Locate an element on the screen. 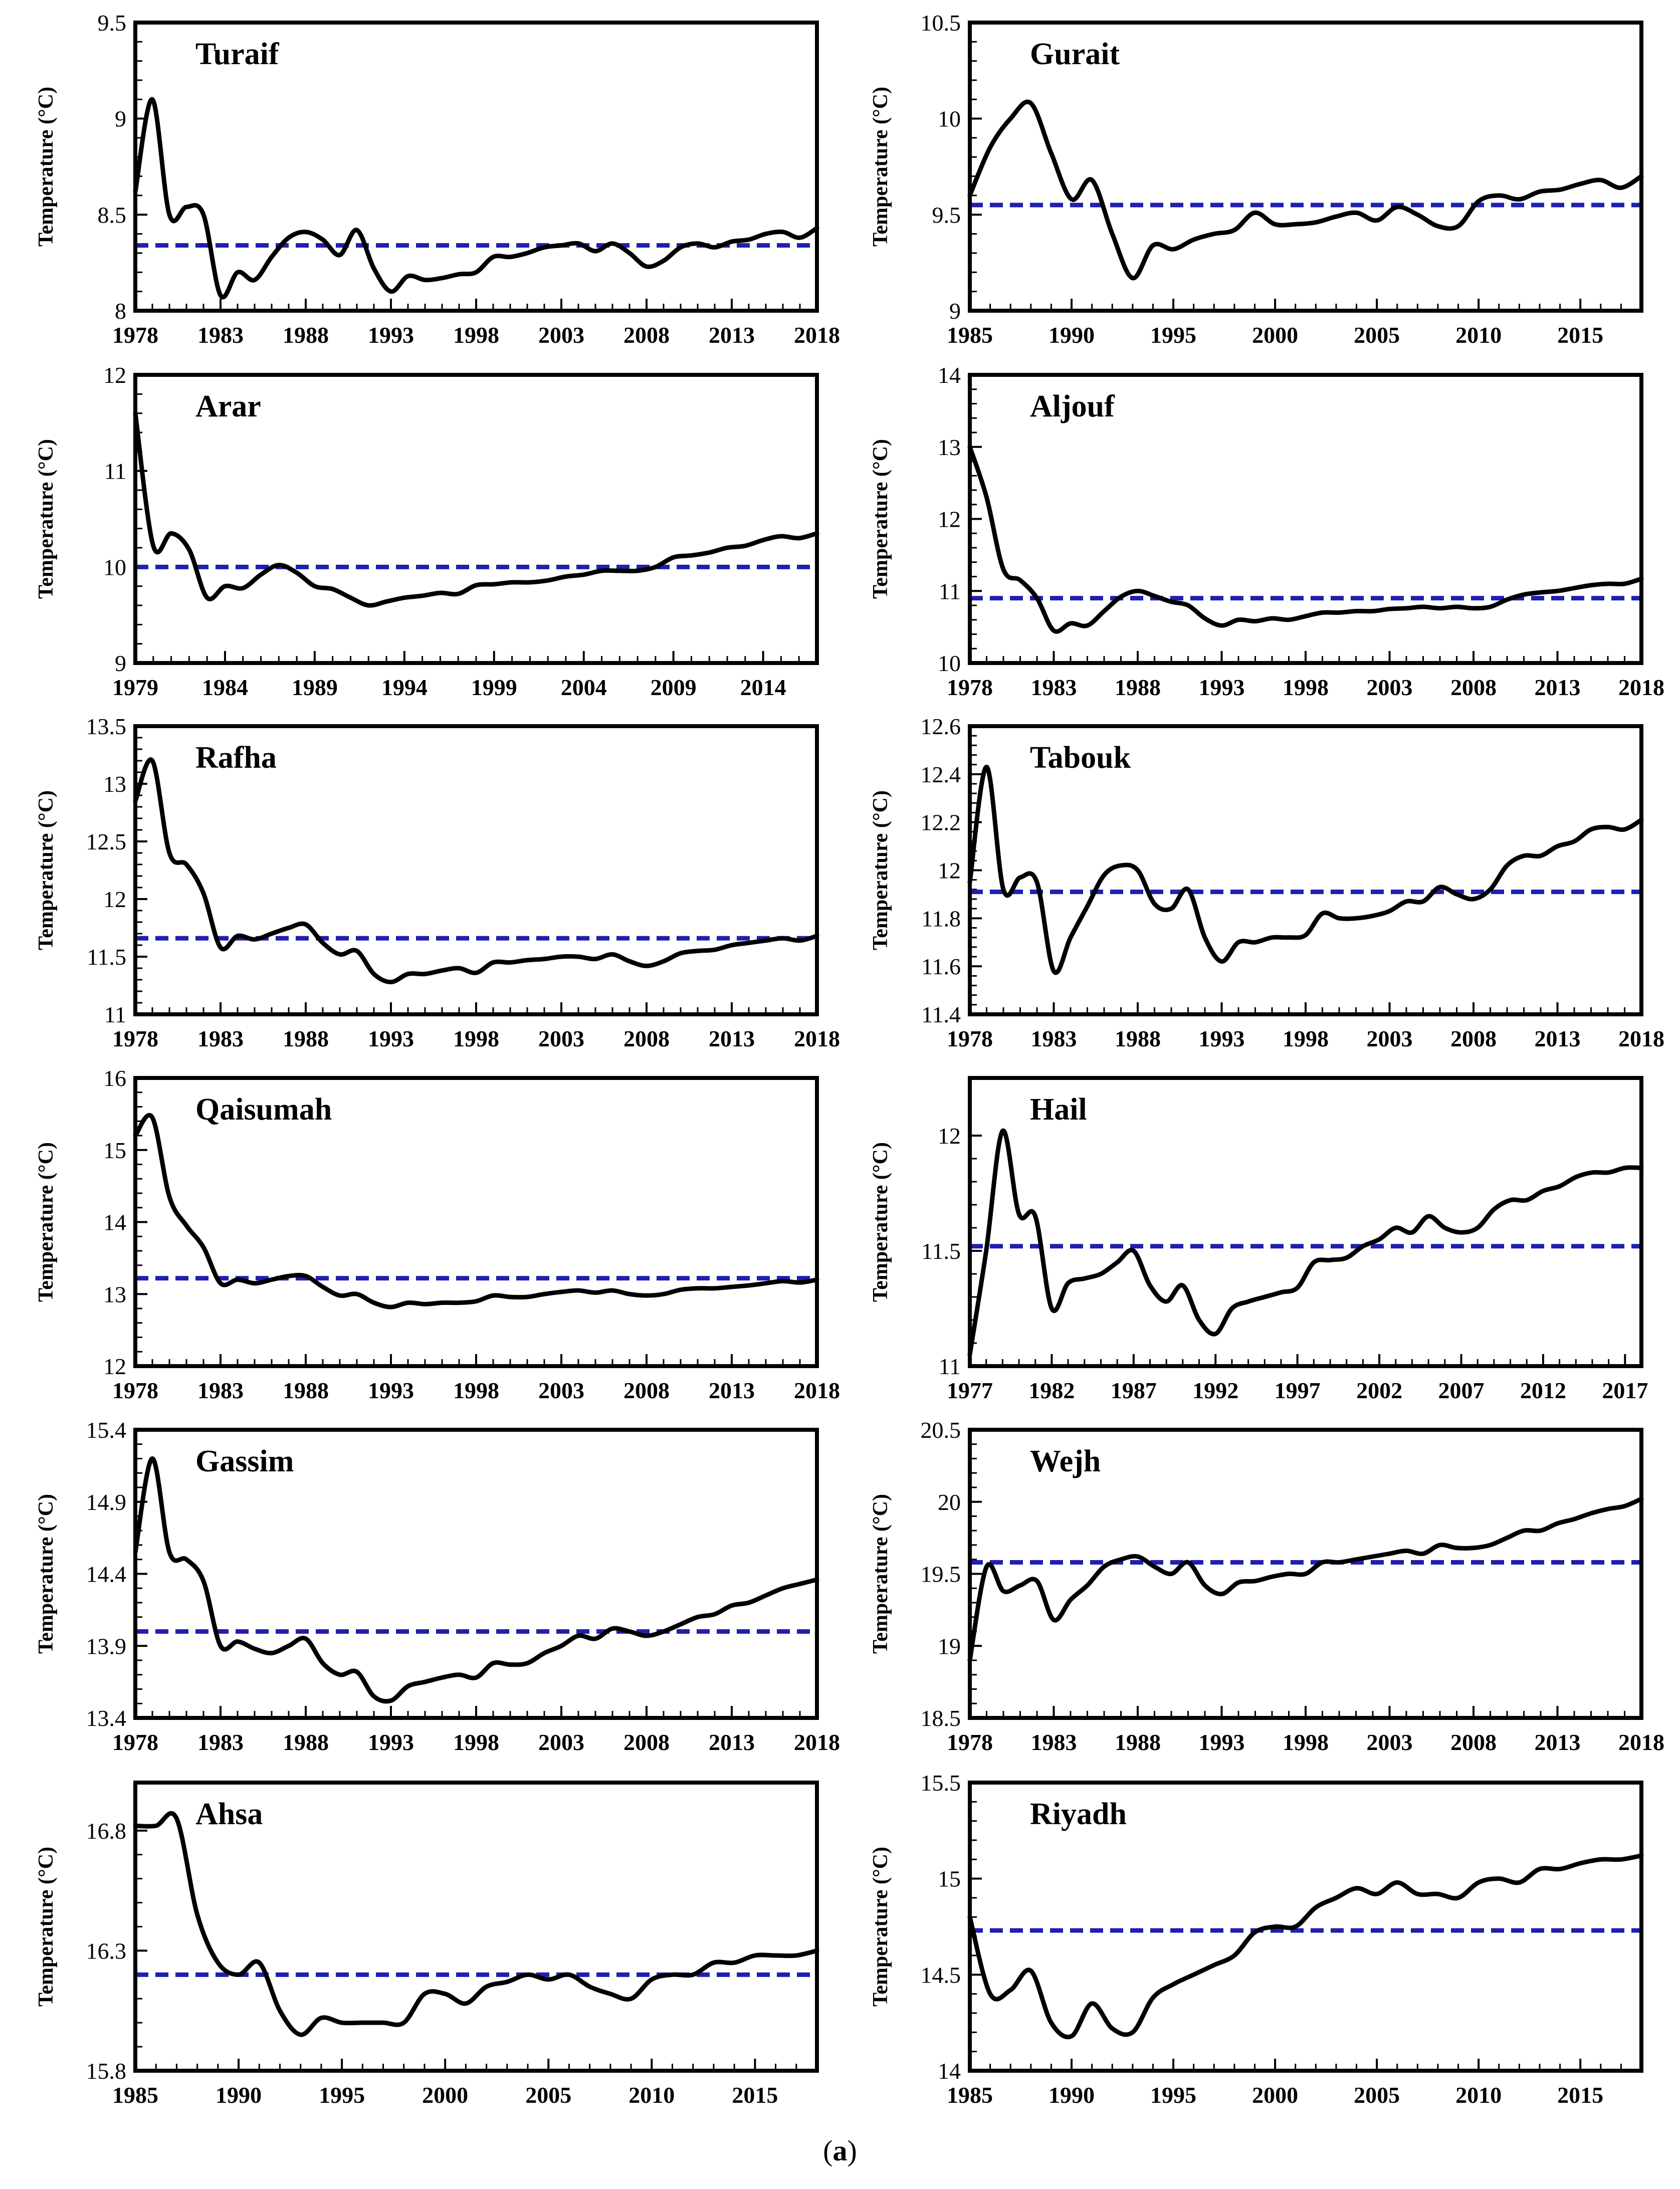 Image resolution: width=1680 pixels, height=2189 pixels. x-tick-label: 1987 is located at coordinates (1134, 1390).